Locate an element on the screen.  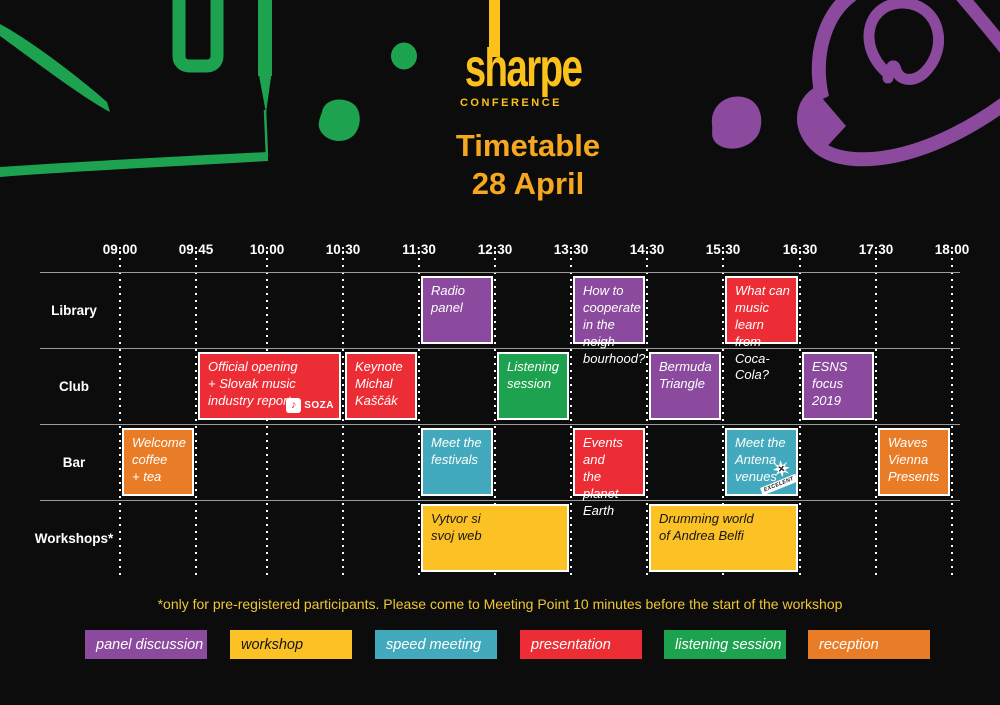
event-block: Vytvor si svoj web is located at coordinates (495, 538).